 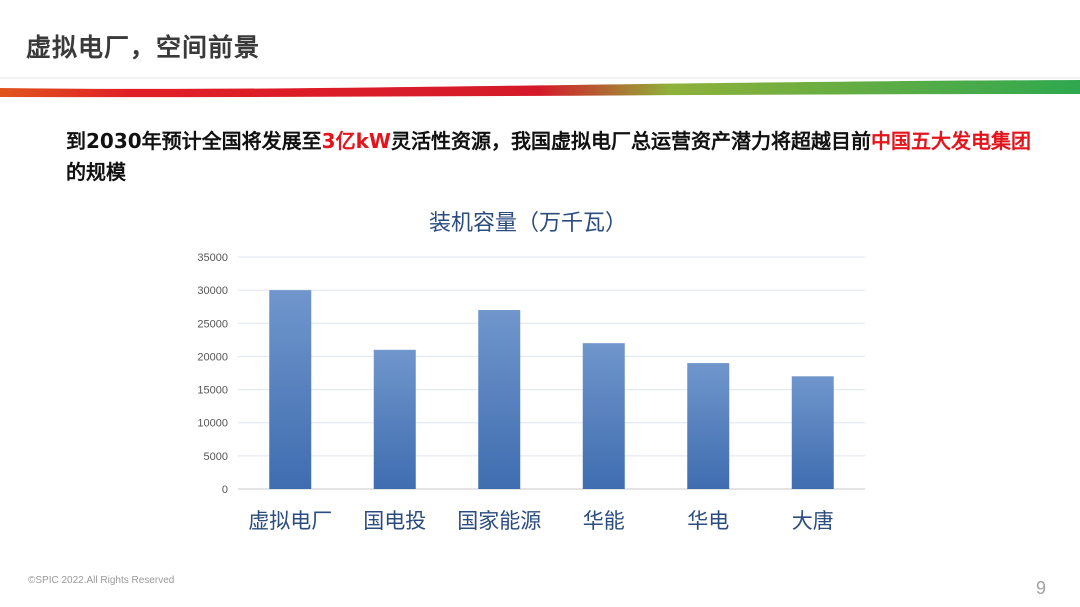 I want to click on statement-part-1: 到2030年预计全国将发展至, so click(x=194, y=141).